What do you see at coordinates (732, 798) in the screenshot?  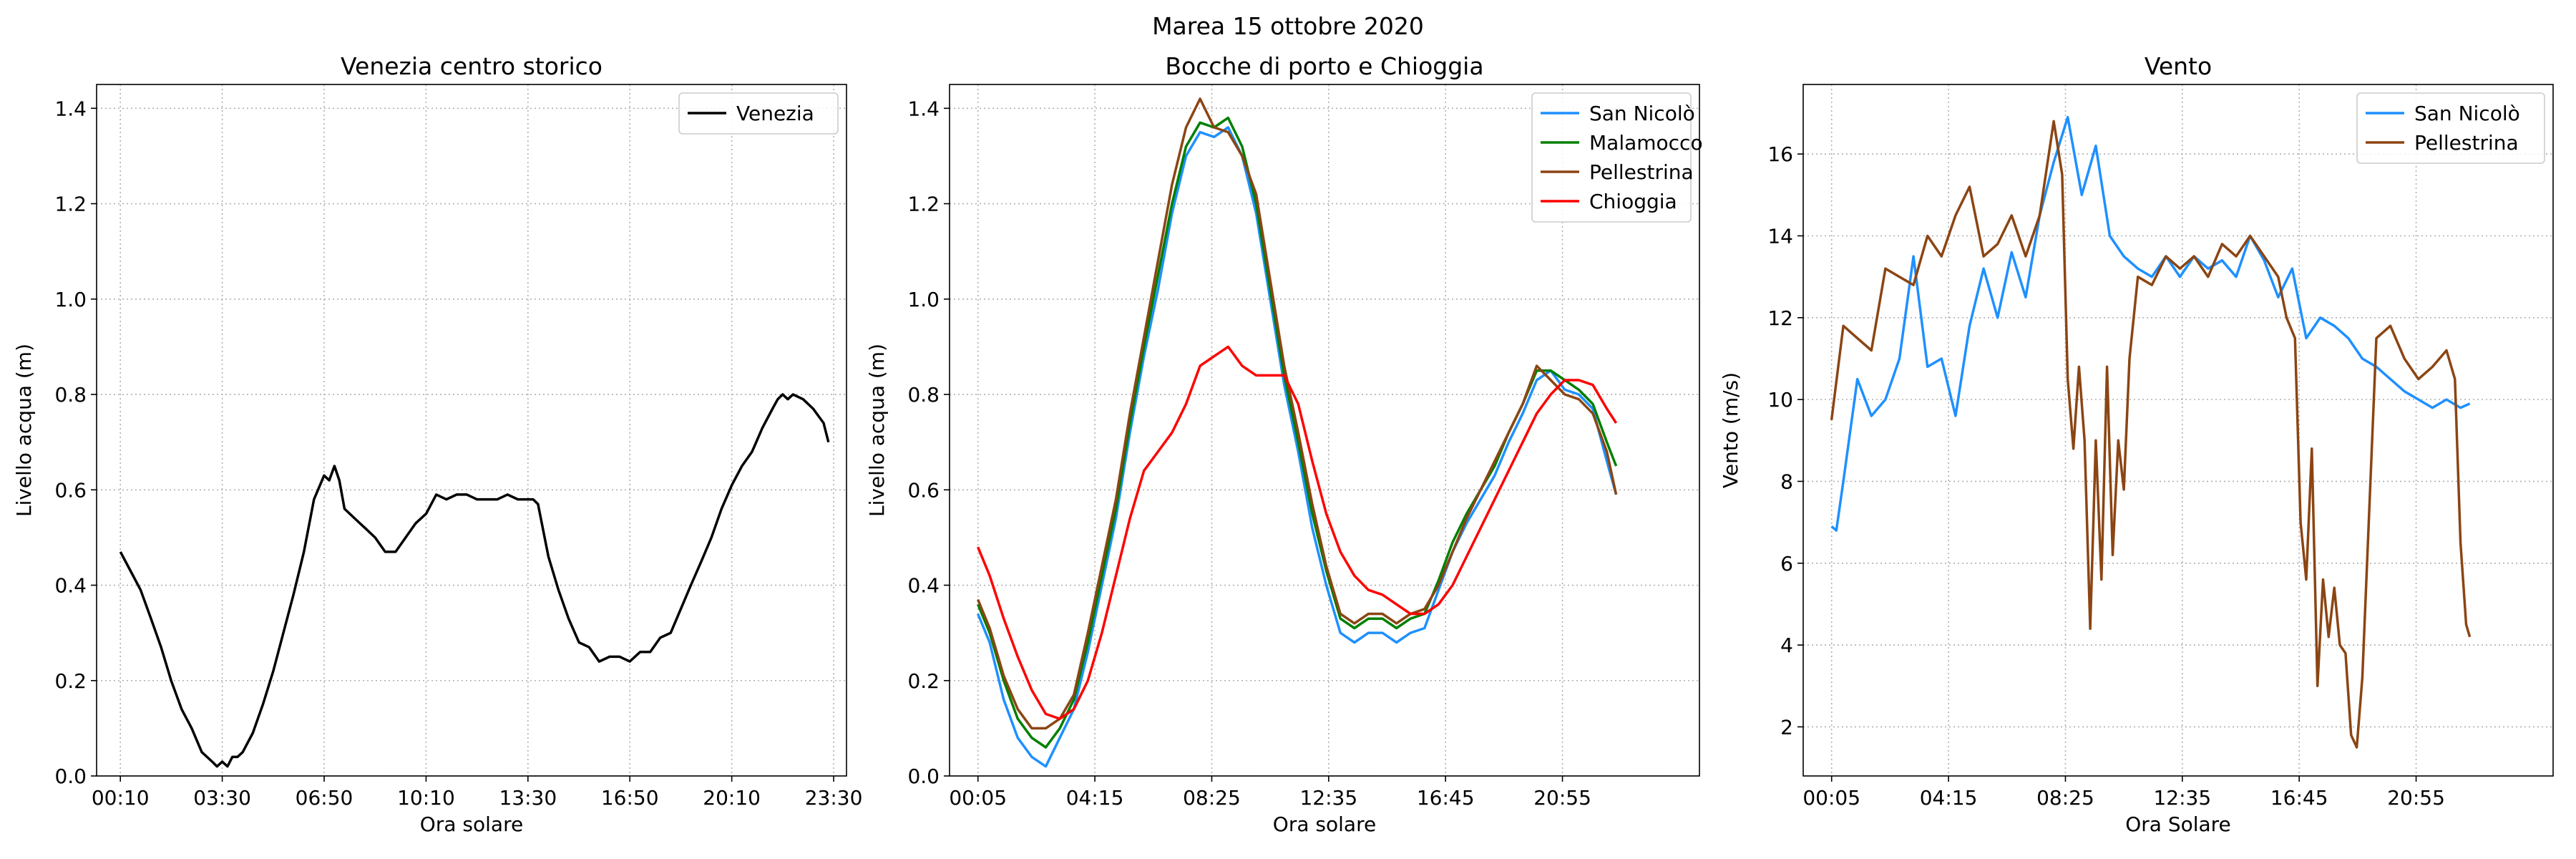 I see `x-tick-label: 20:10` at bounding box center [732, 798].